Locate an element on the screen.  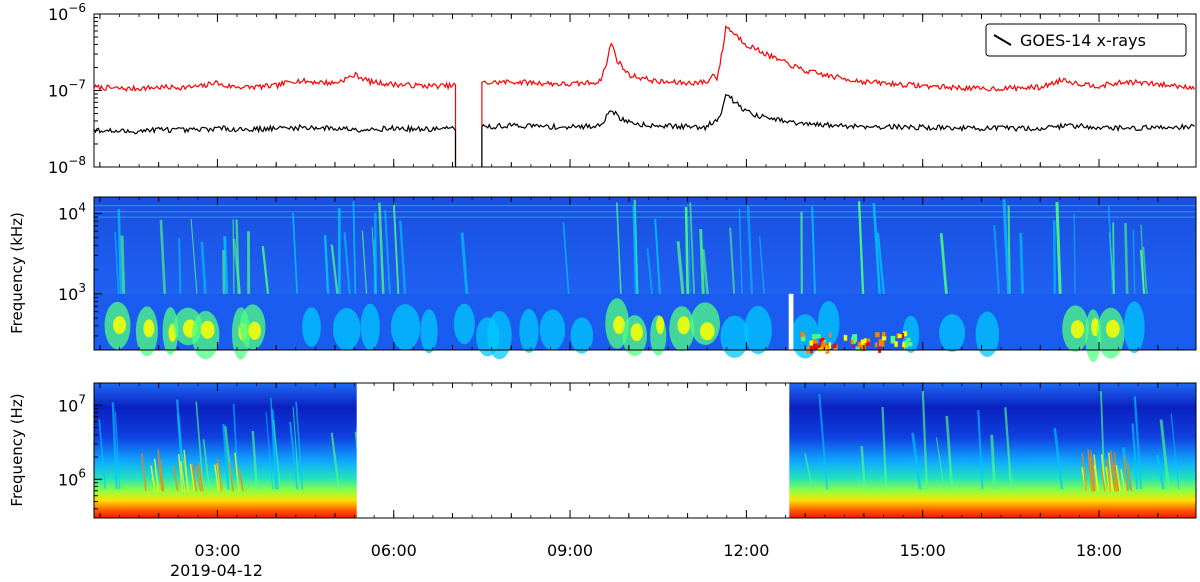
x-tick-label: 09:00 is located at coordinates (570, 550).